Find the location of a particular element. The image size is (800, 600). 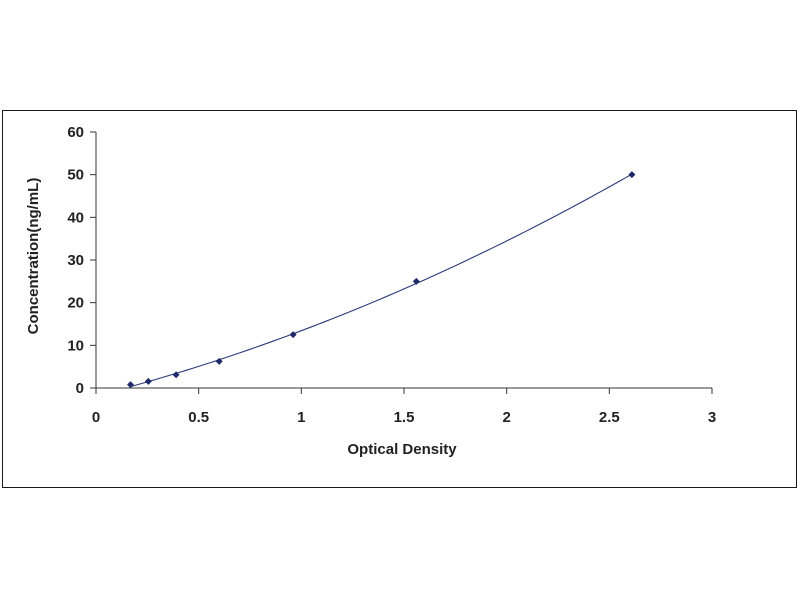

y-tick-label: 50 is located at coordinates (75, 175).